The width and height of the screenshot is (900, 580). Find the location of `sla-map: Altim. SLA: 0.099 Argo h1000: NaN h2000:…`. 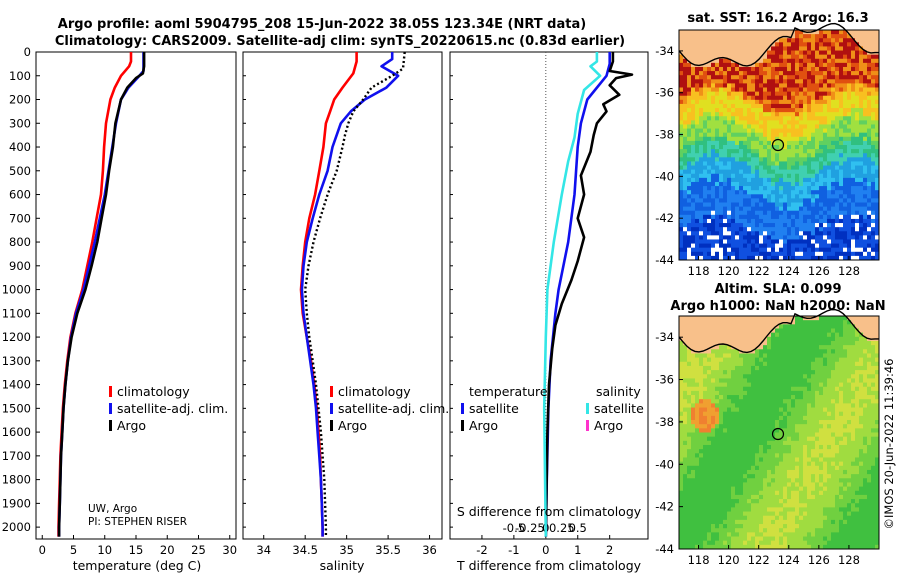

sla-map: Altim. SLA: 0.099 Argo h1000: NaN h2000:… is located at coordinates (770, 424).